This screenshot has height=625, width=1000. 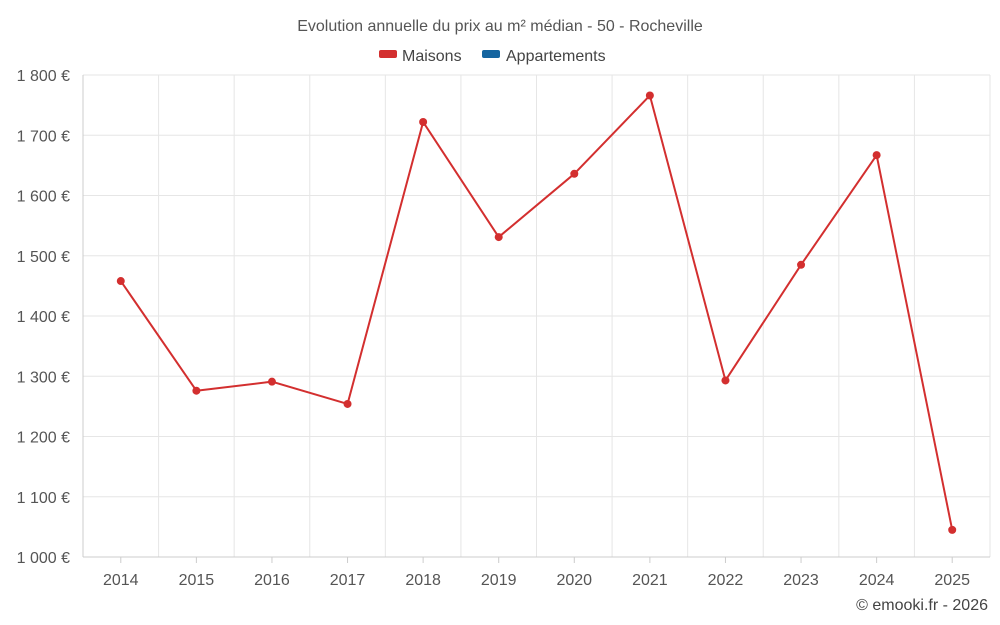 What do you see at coordinates (877, 580) in the screenshot?
I see `x-tick-label: 2024` at bounding box center [877, 580].